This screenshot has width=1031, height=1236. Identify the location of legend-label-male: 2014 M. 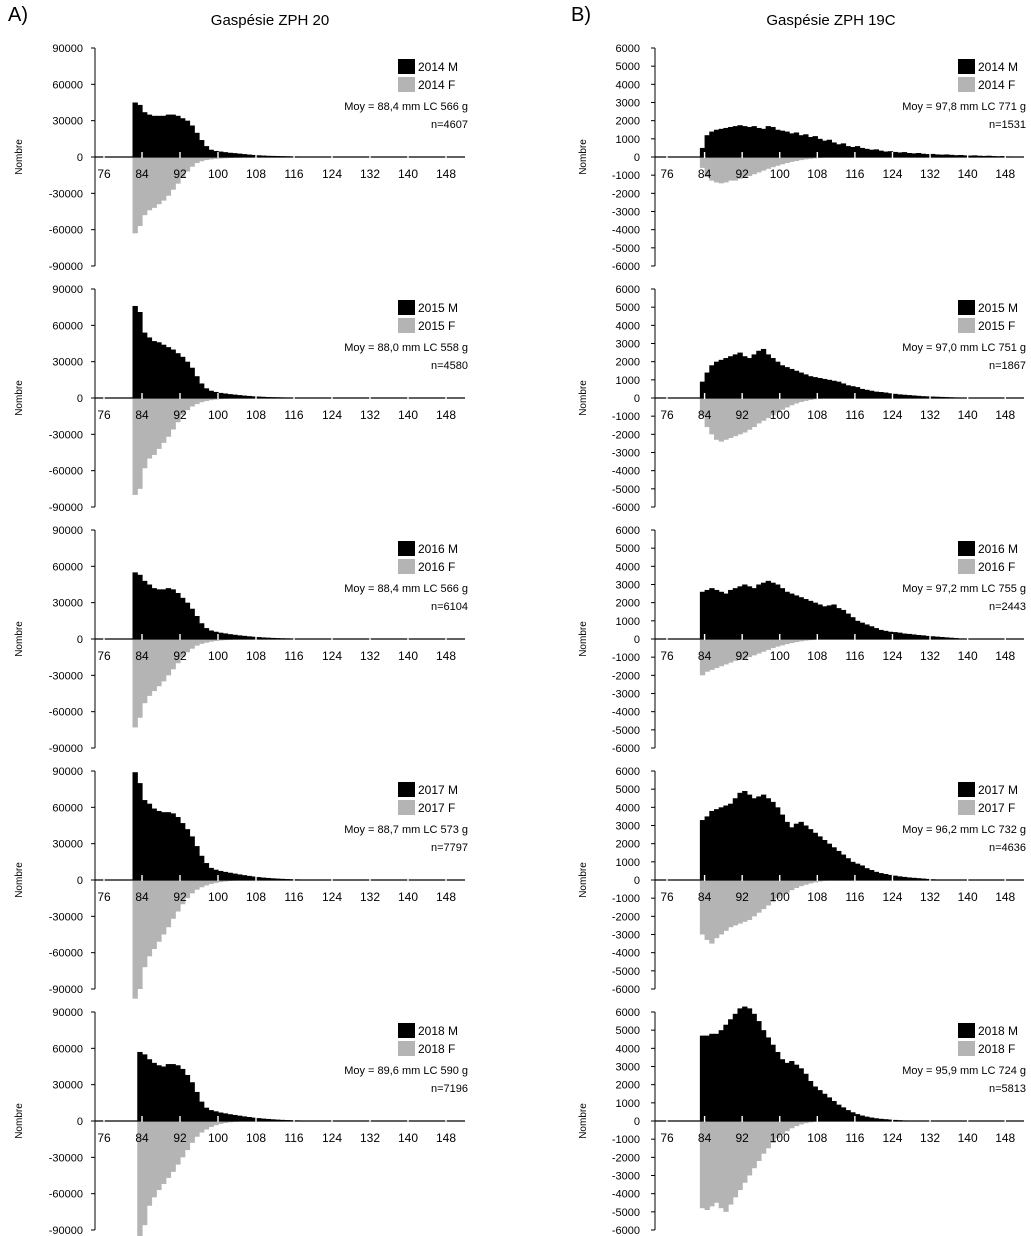
(438, 67).